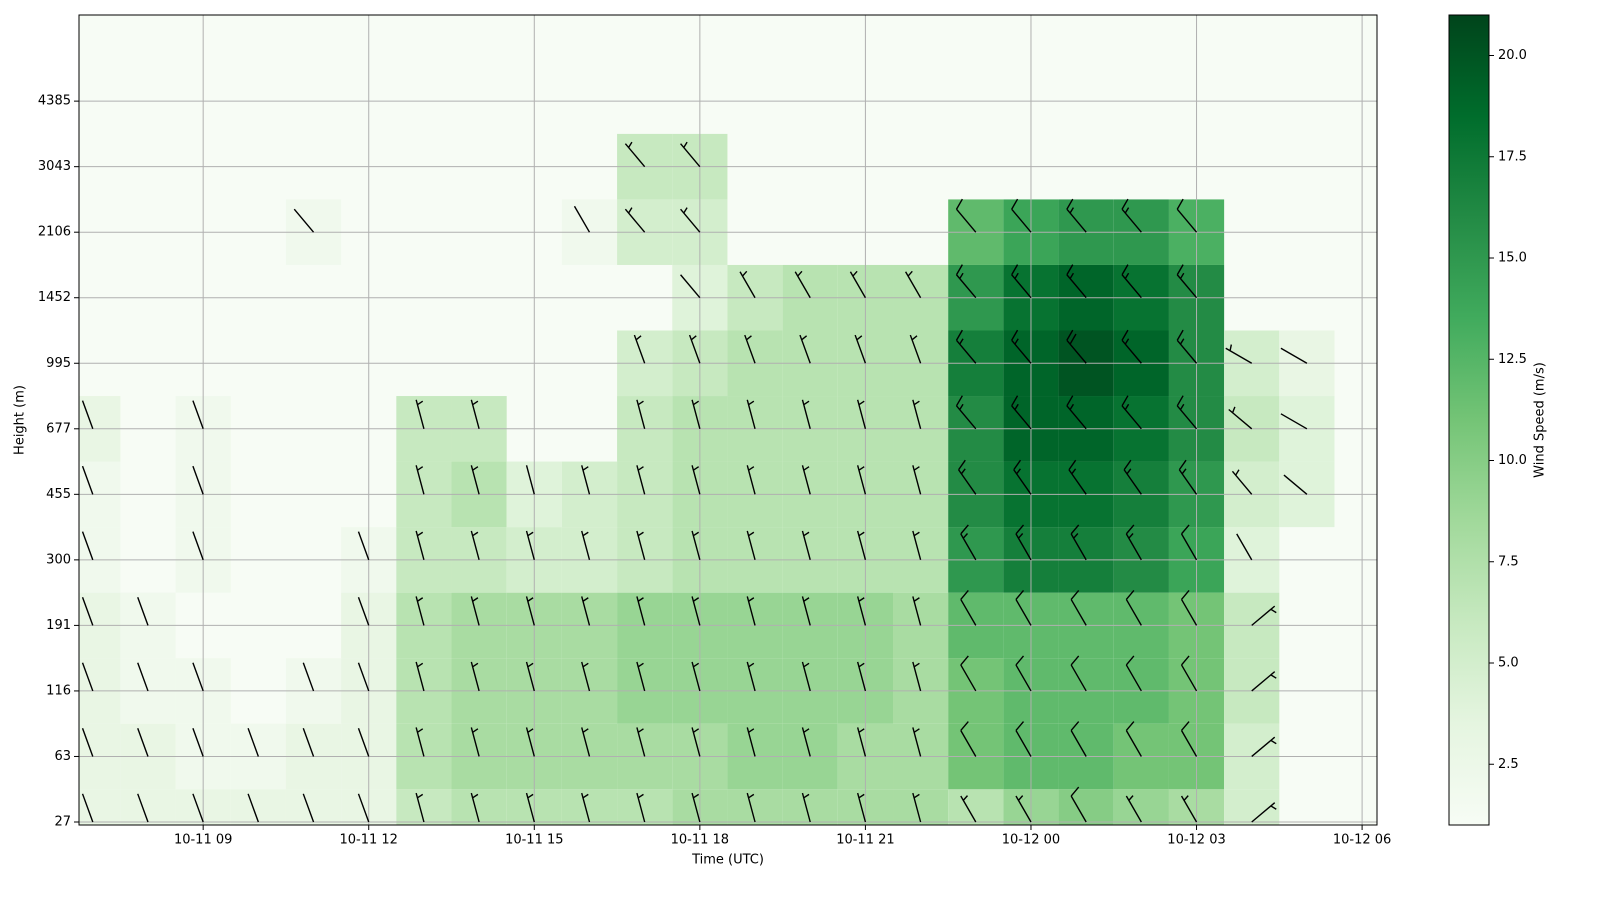 The height and width of the screenshot is (900, 1600). What do you see at coordinates (58, 559) in the screenshot?
I see `y-tick-label: 300` at bounding box center [58, 559].